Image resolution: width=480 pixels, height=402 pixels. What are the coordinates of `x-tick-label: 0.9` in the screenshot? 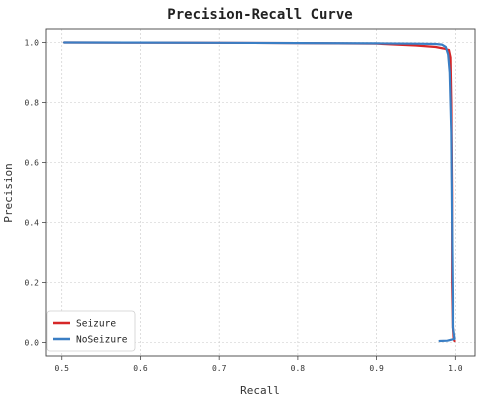 It's located at (376, 368).